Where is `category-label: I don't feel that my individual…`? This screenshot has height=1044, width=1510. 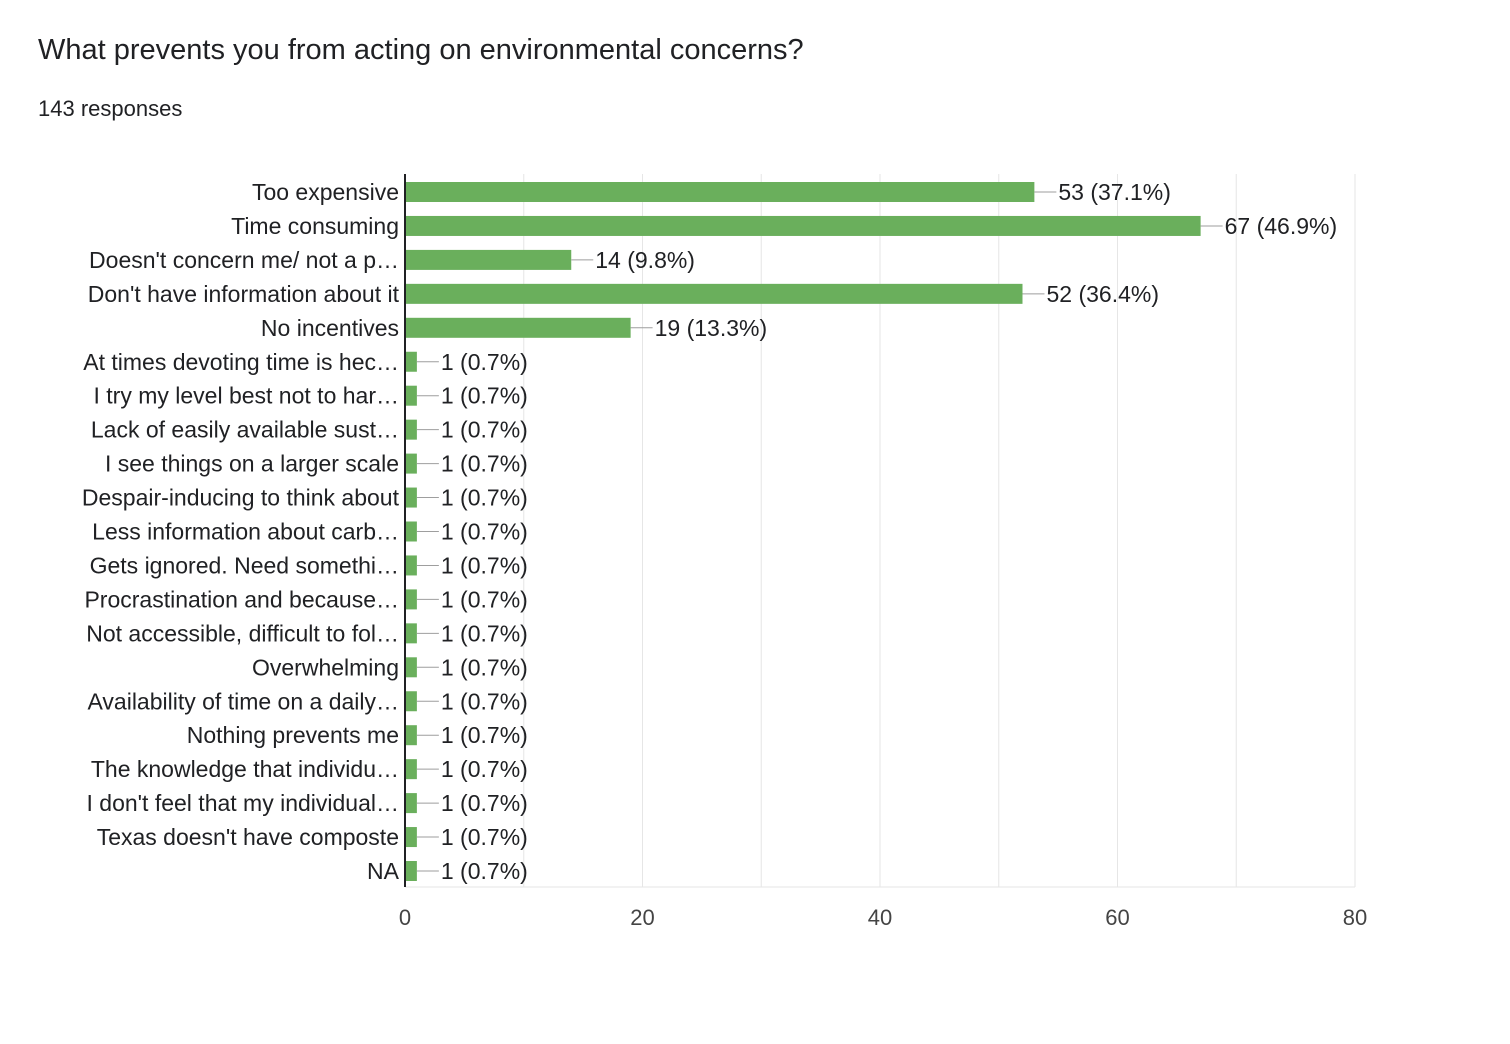
category-label: I don't feel that my individual… is located at coordinates (243, 803).